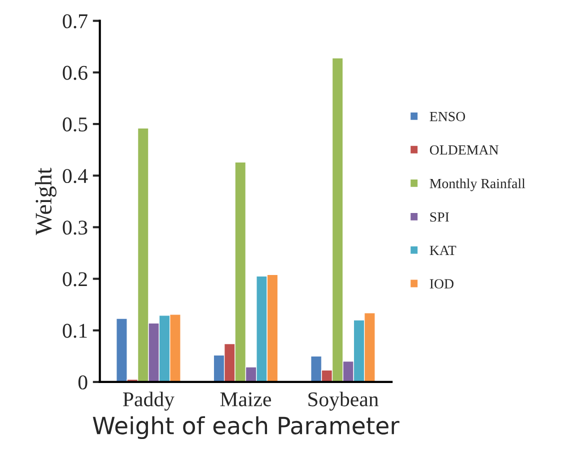 Image resolution: width=561 pixels, height=463 pixels. I want to click on legend-label: OLDEMAN, so click(464, 150).